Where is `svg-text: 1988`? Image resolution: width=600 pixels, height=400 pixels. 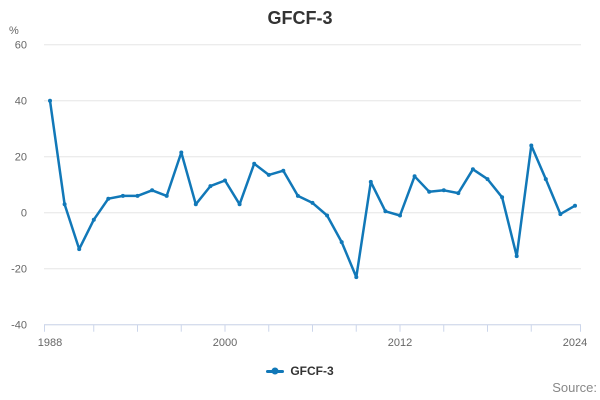
svg-text: 1988 is located at coordinates (50, 343).